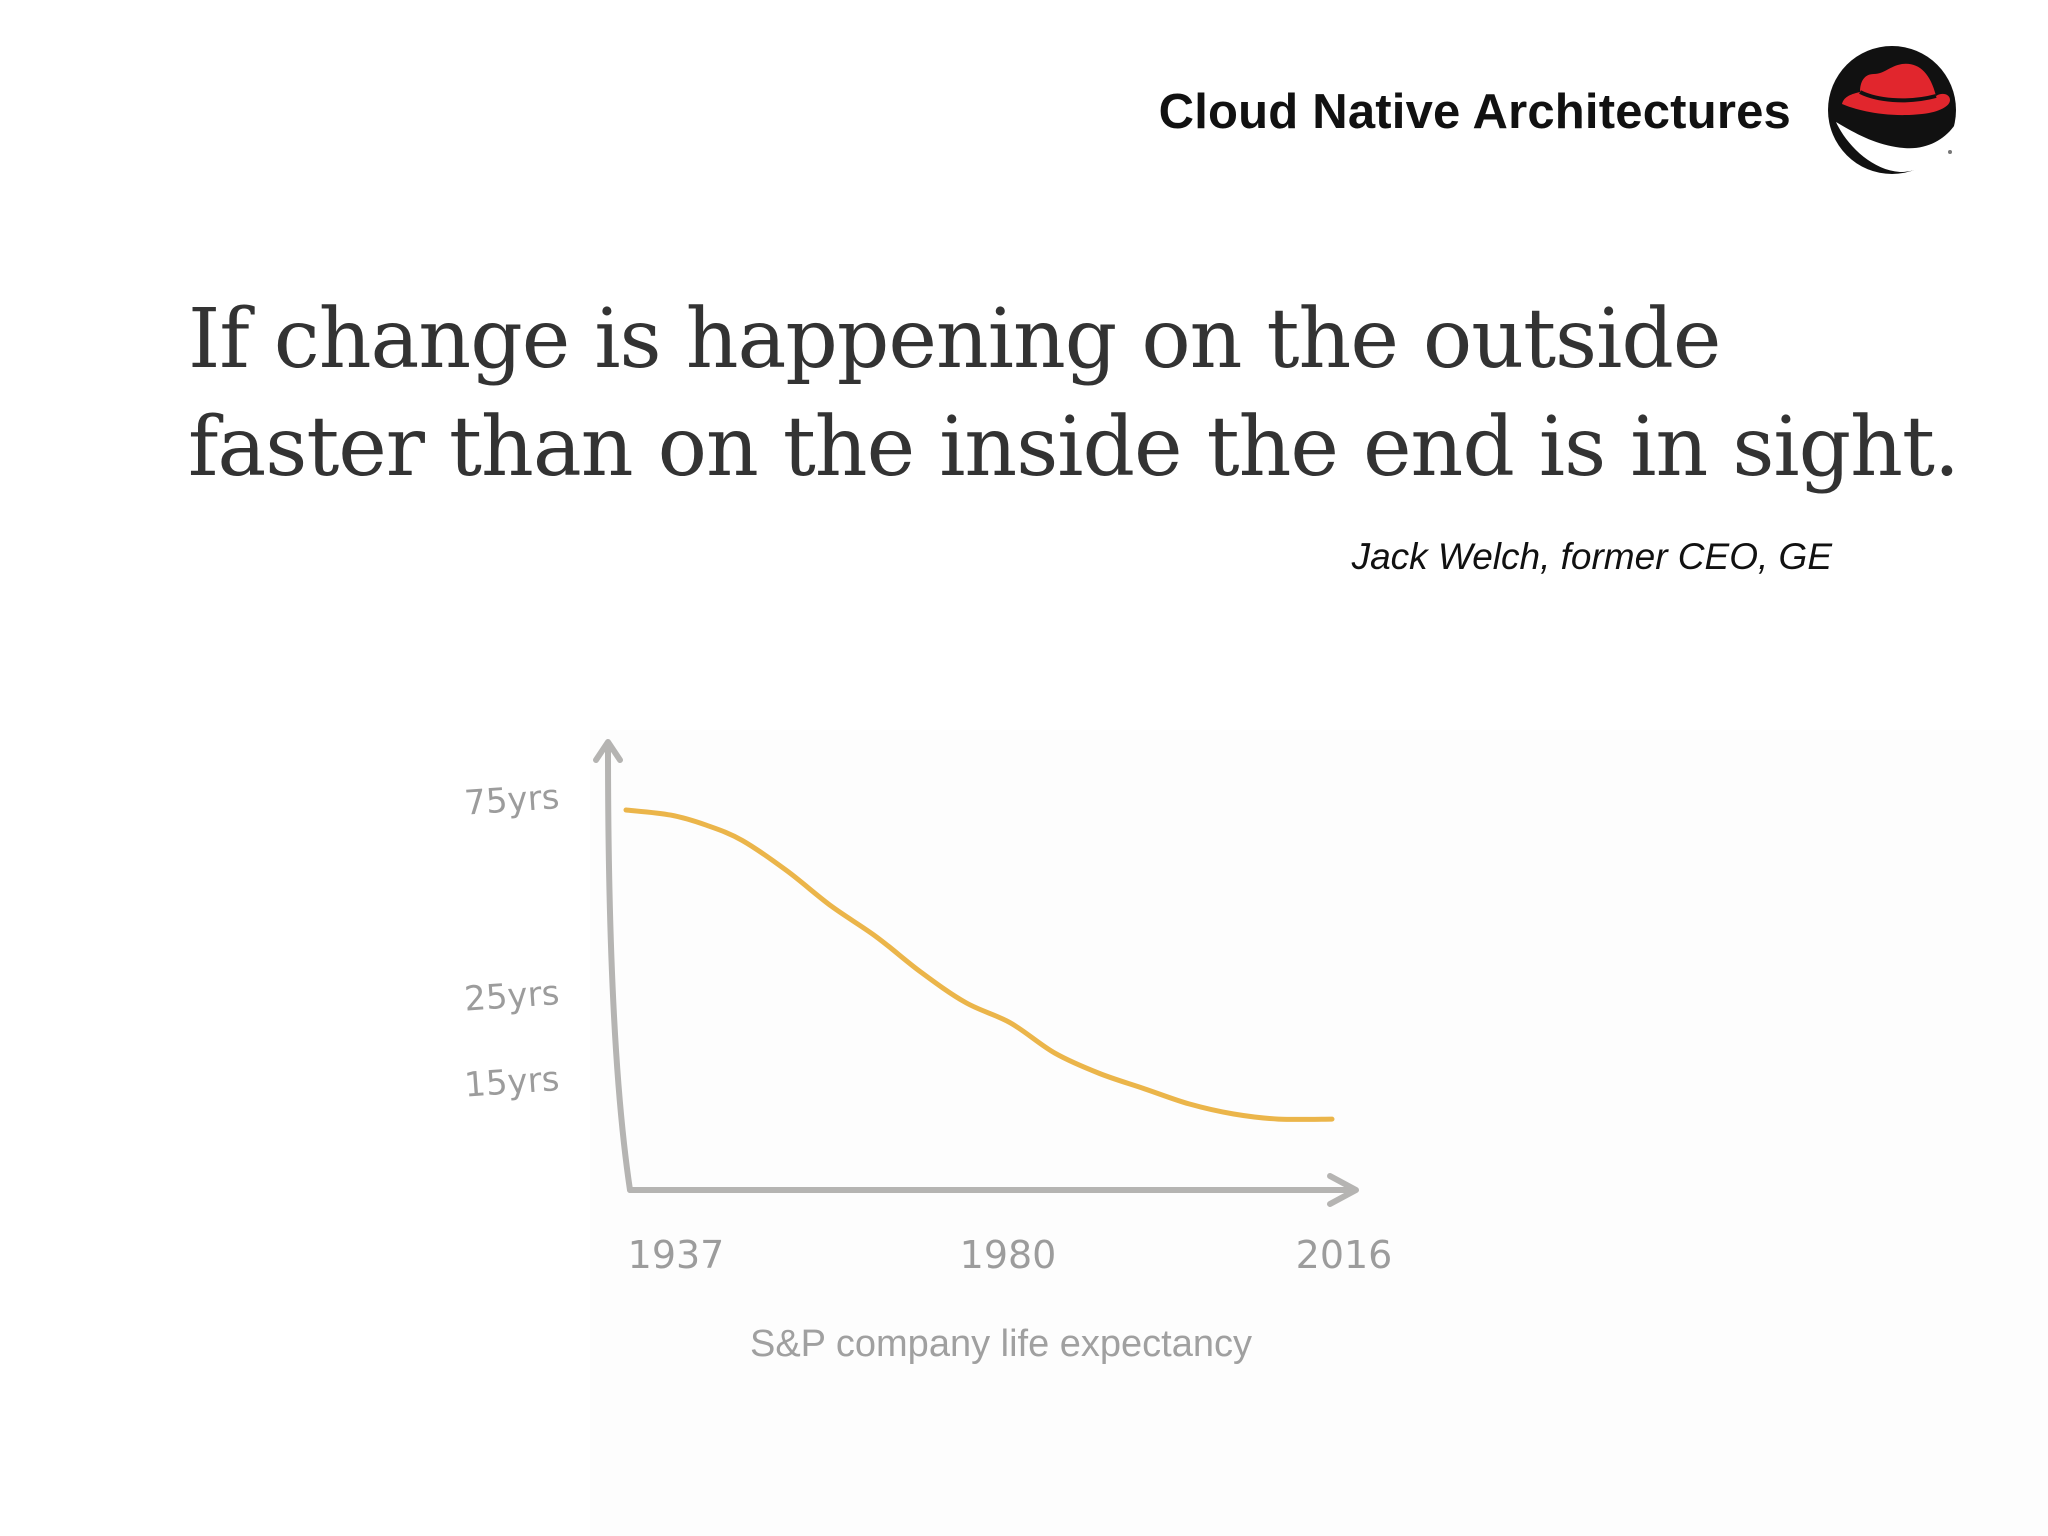 Image resolution: width=2048 pixels, height=1536 pixels. I want to click on chart-axes, so click(976, 973).